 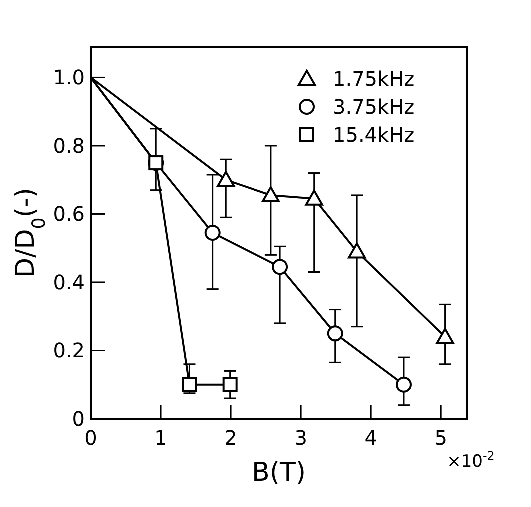 What do you see at coordinates (78, 419) in the screenshot?
I see `y-tick-label: 0` at bounding box center [78, 419].